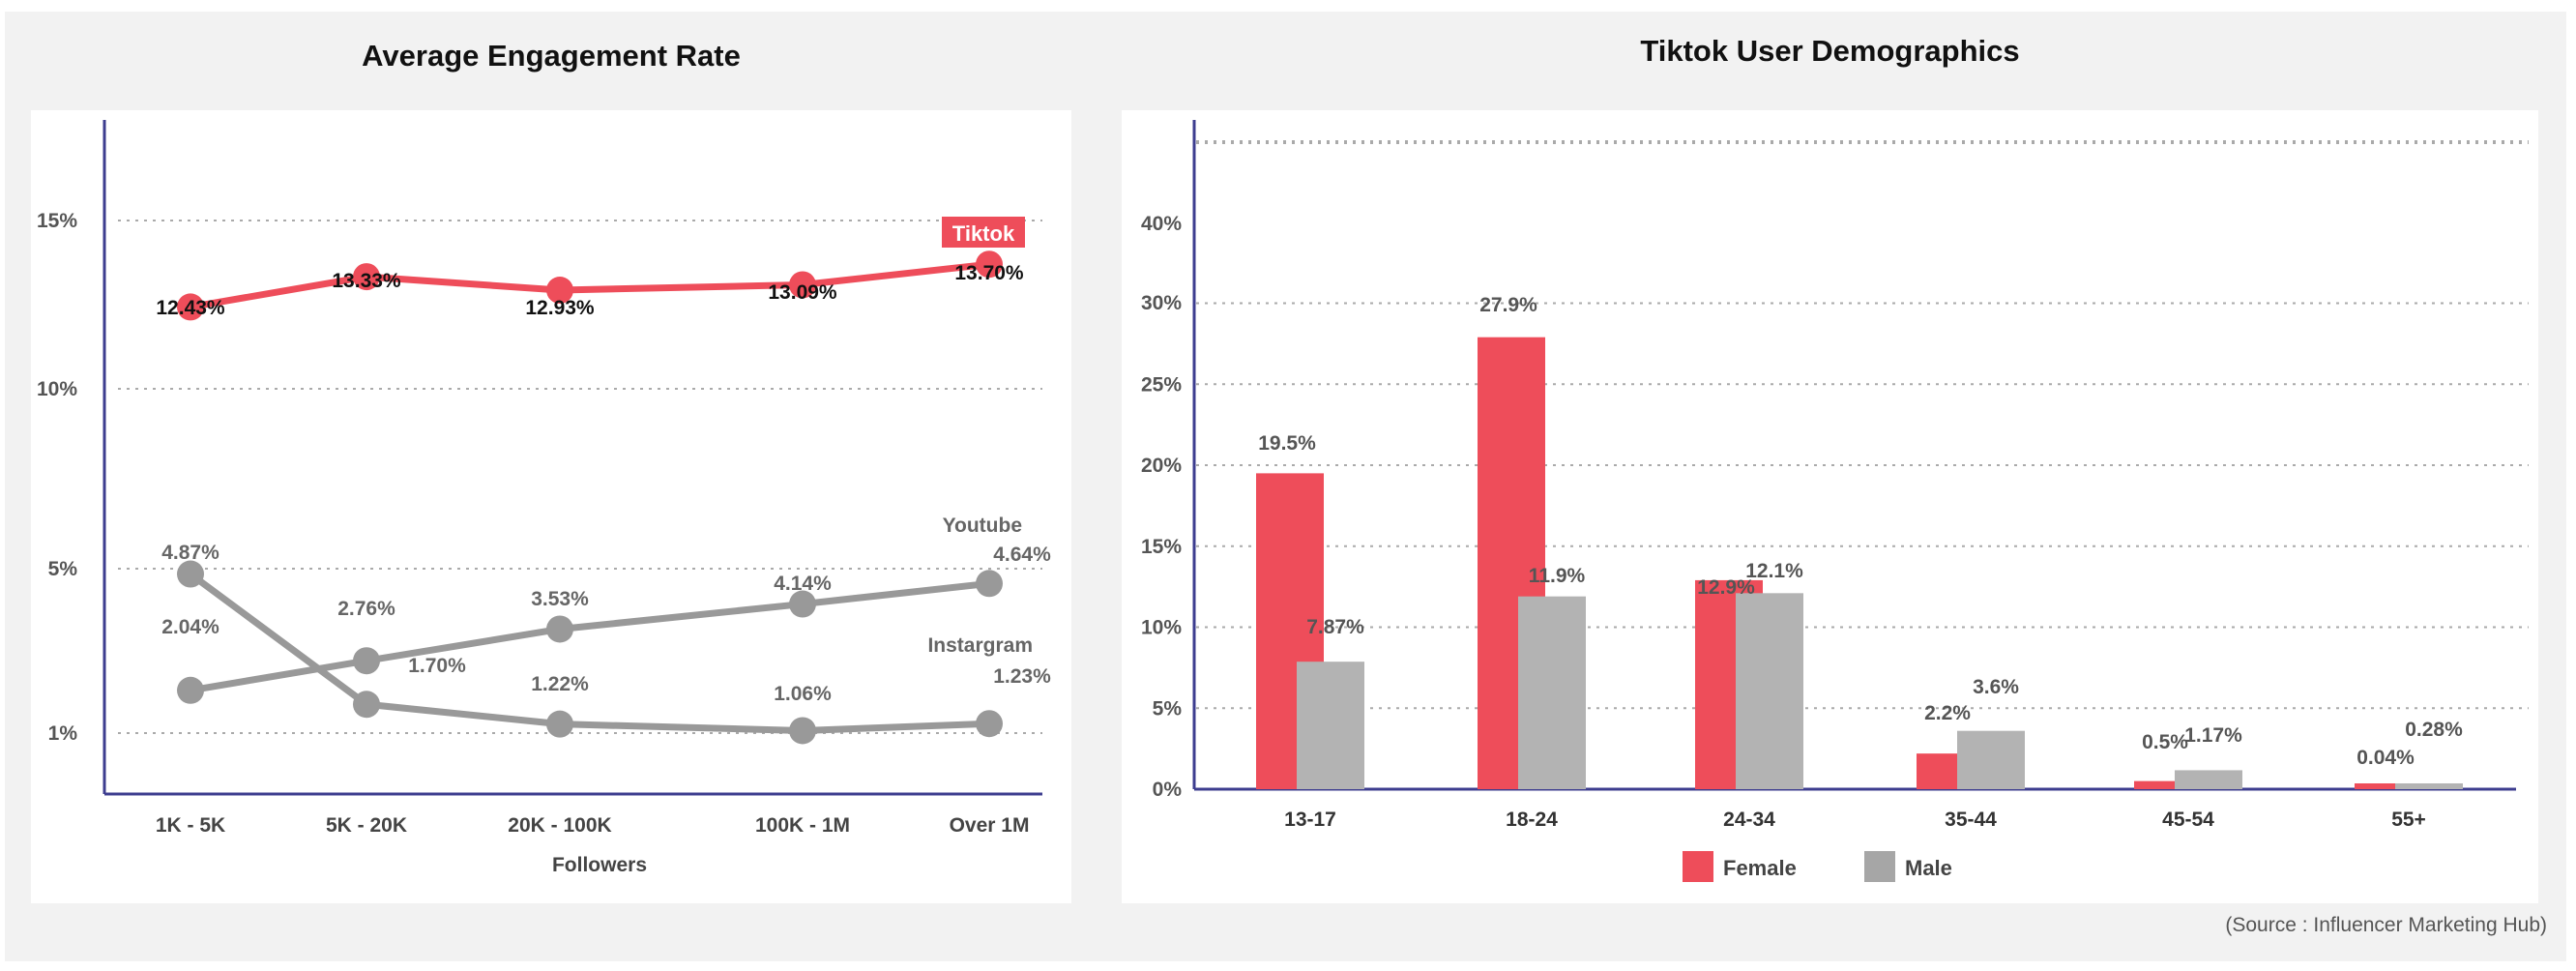 Image resolution: width=2576 pixels, height=971 pixels. I want to click on y-tick-label: 30%, so click(1161, 303).